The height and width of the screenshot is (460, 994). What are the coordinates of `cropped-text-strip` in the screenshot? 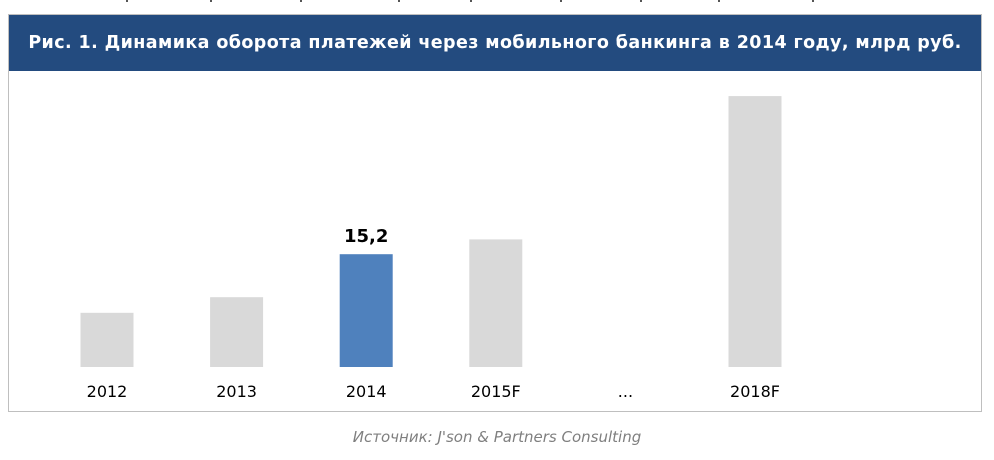 It's located at (497, 4).